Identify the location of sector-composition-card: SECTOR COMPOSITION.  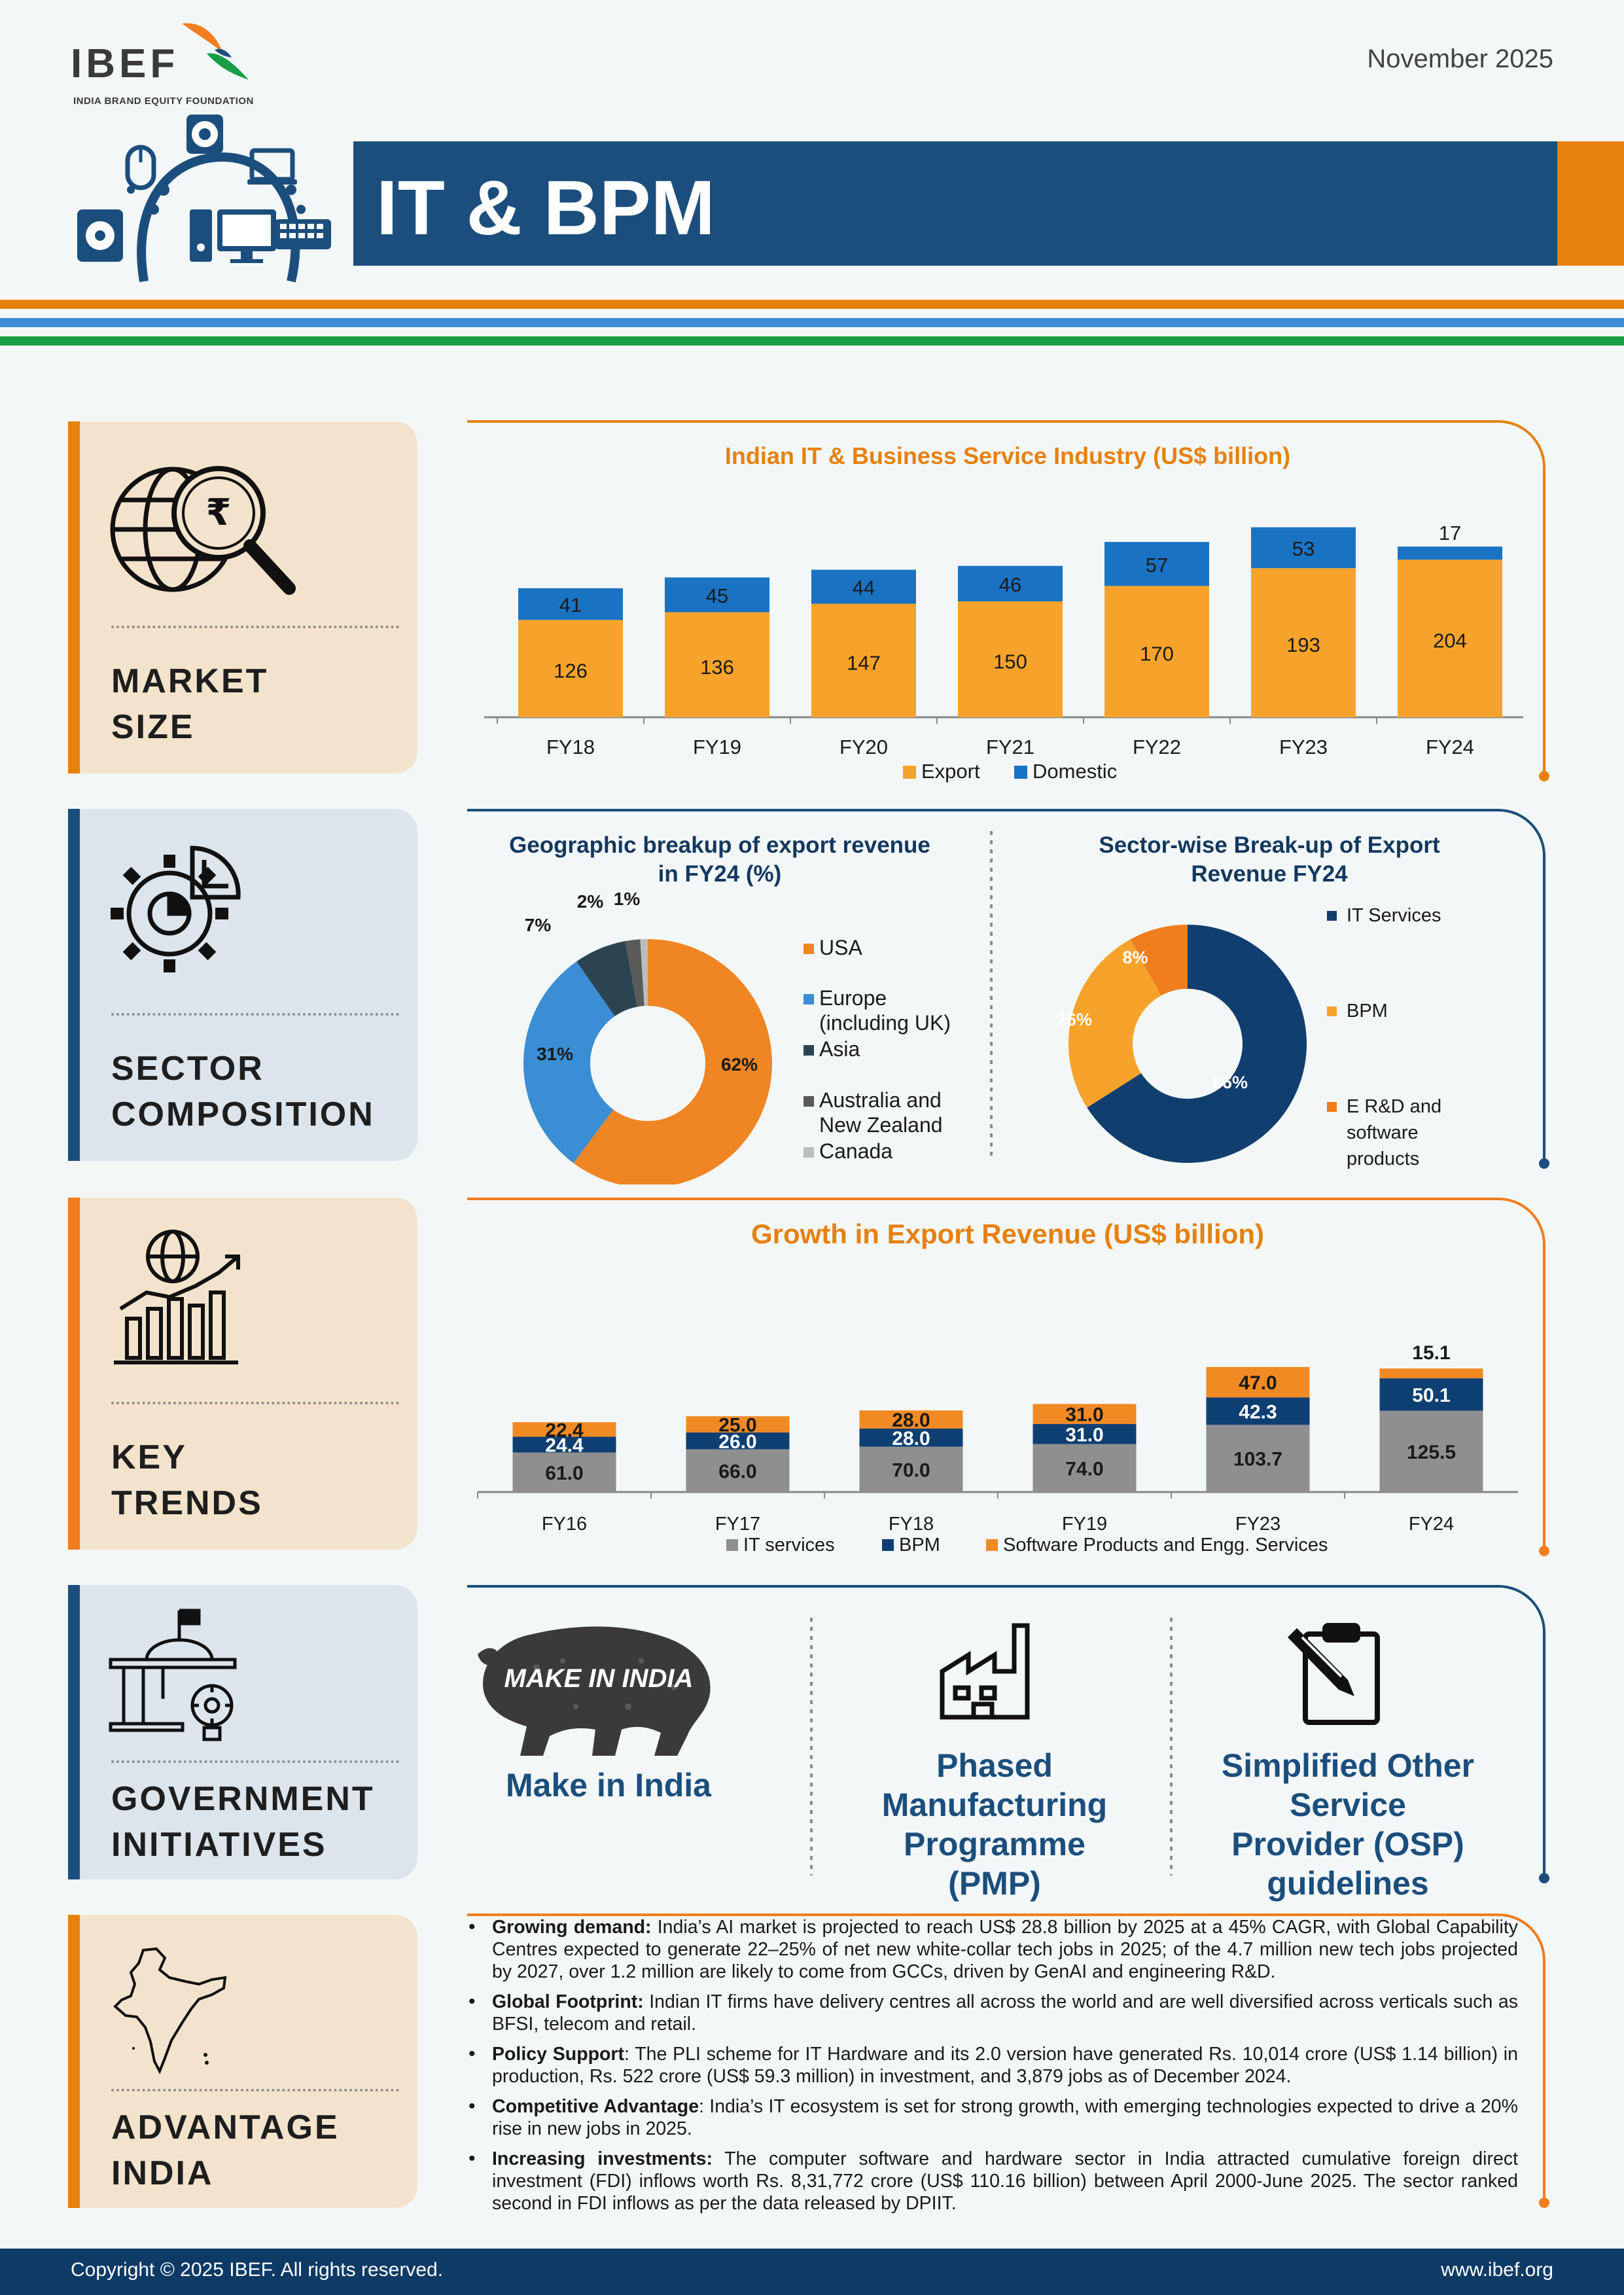
(242, 985).